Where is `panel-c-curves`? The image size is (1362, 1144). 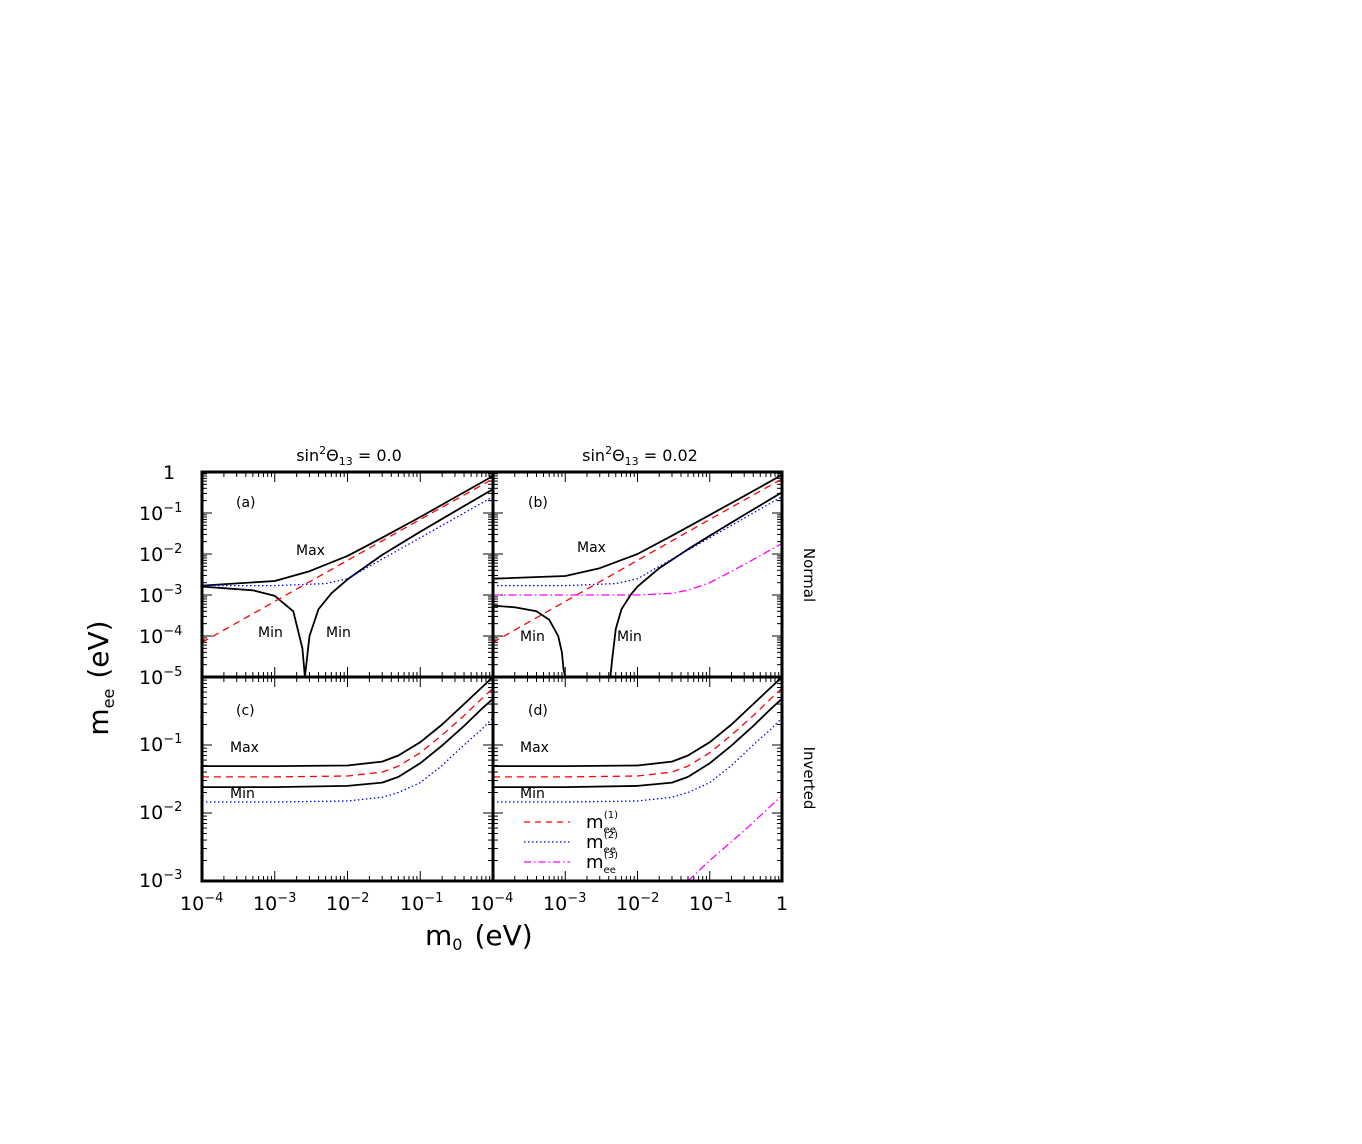 panel-c-curves is located at coordinates (347, 779).